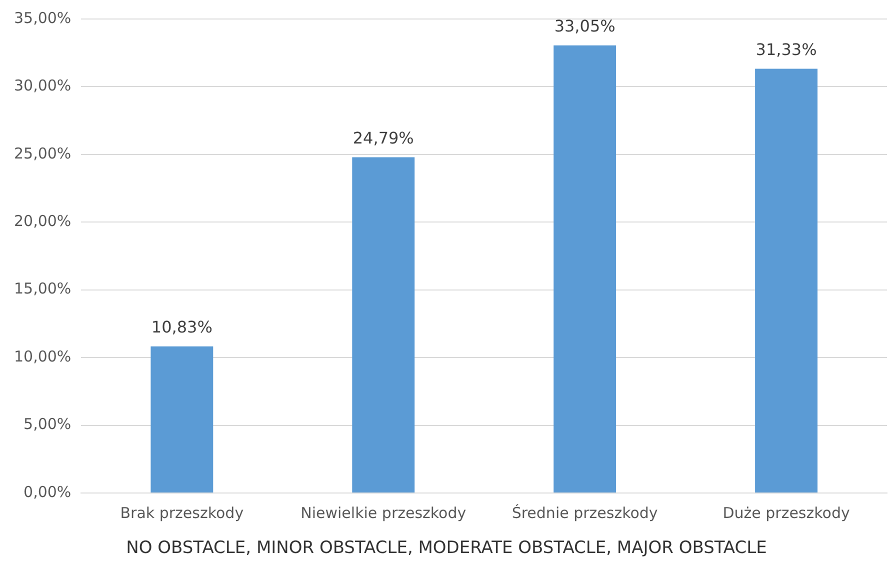  What do you see at coordinates (786, 513) in the screenshot?
I see `x-tick-label: Duże przeszkody` at bounding box center [786, 513].